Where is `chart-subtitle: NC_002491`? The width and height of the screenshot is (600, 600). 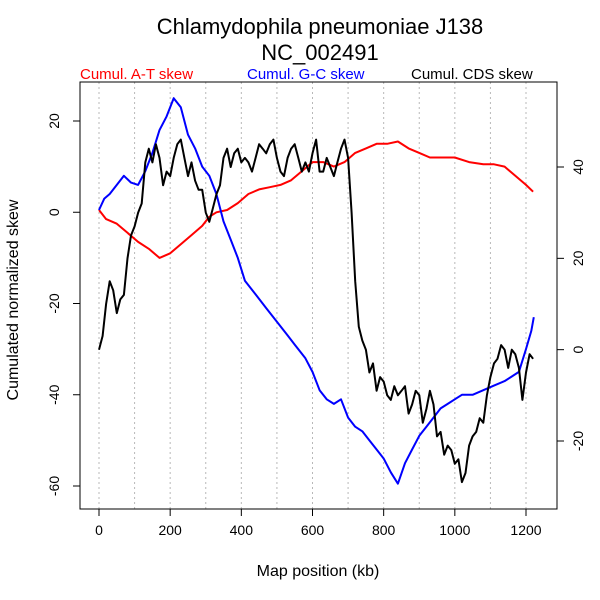 chart-subtitle: NC_002491 is located at coordinates (319, 52).